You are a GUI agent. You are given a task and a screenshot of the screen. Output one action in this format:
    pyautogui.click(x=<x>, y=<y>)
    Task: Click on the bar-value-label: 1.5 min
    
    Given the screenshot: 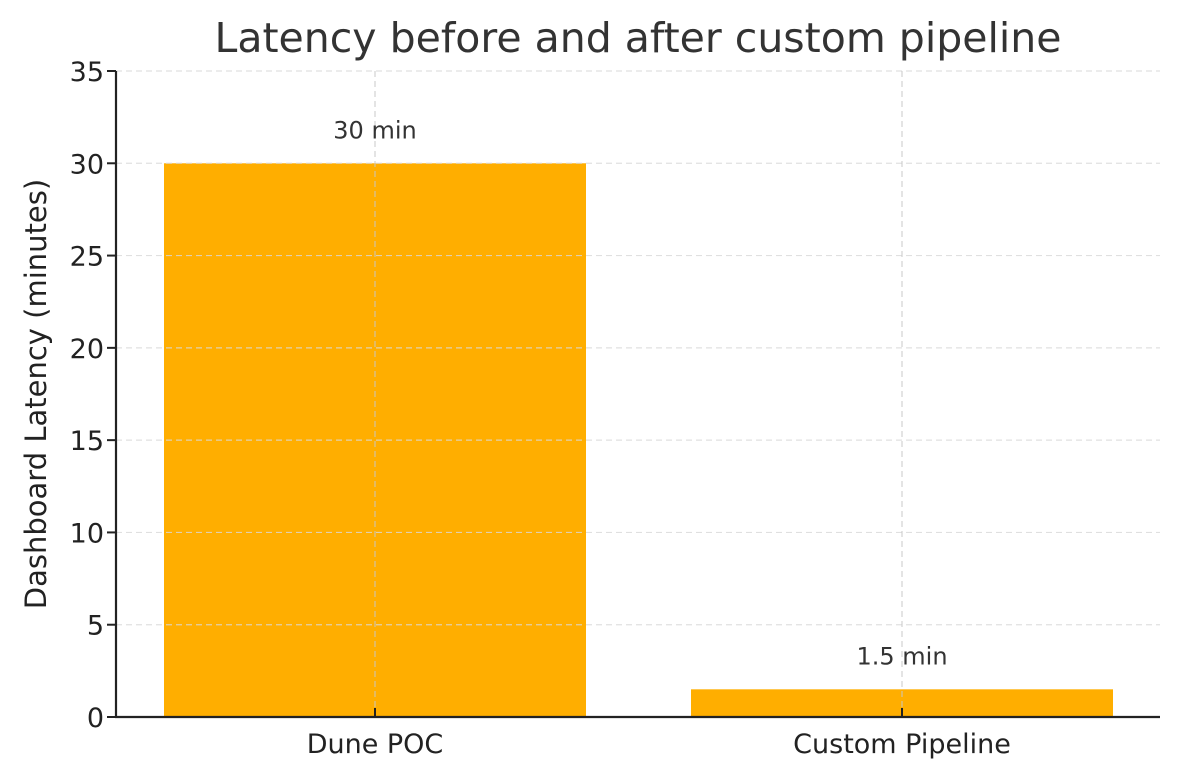 What is the action you would take?
    pyautogui.click(x=901, y=656)
    